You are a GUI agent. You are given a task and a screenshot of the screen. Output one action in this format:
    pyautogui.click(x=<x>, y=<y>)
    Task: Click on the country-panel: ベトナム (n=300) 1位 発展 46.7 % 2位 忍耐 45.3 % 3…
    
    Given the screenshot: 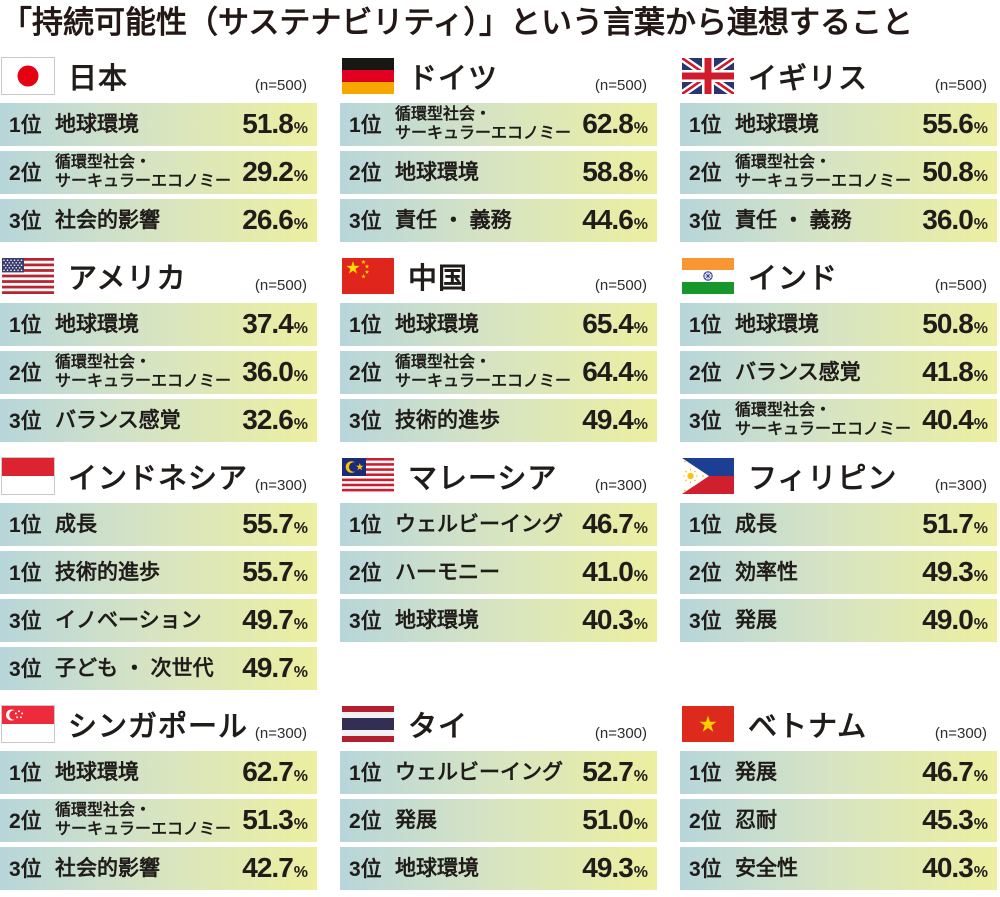 What is the action you would take?
    pyautogui.click(x=838, y=797)
    